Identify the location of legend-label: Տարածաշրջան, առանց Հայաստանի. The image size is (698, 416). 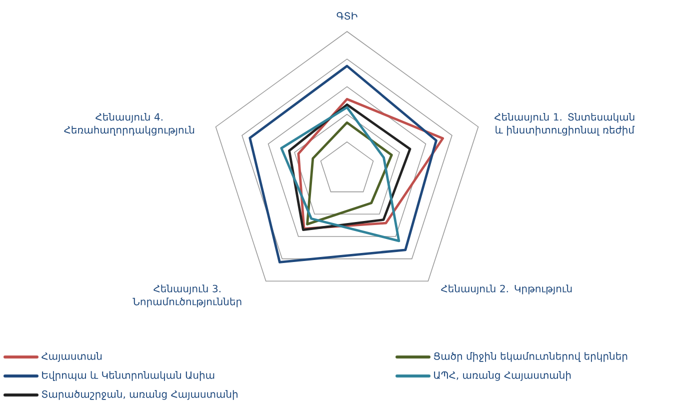
(140, 395).